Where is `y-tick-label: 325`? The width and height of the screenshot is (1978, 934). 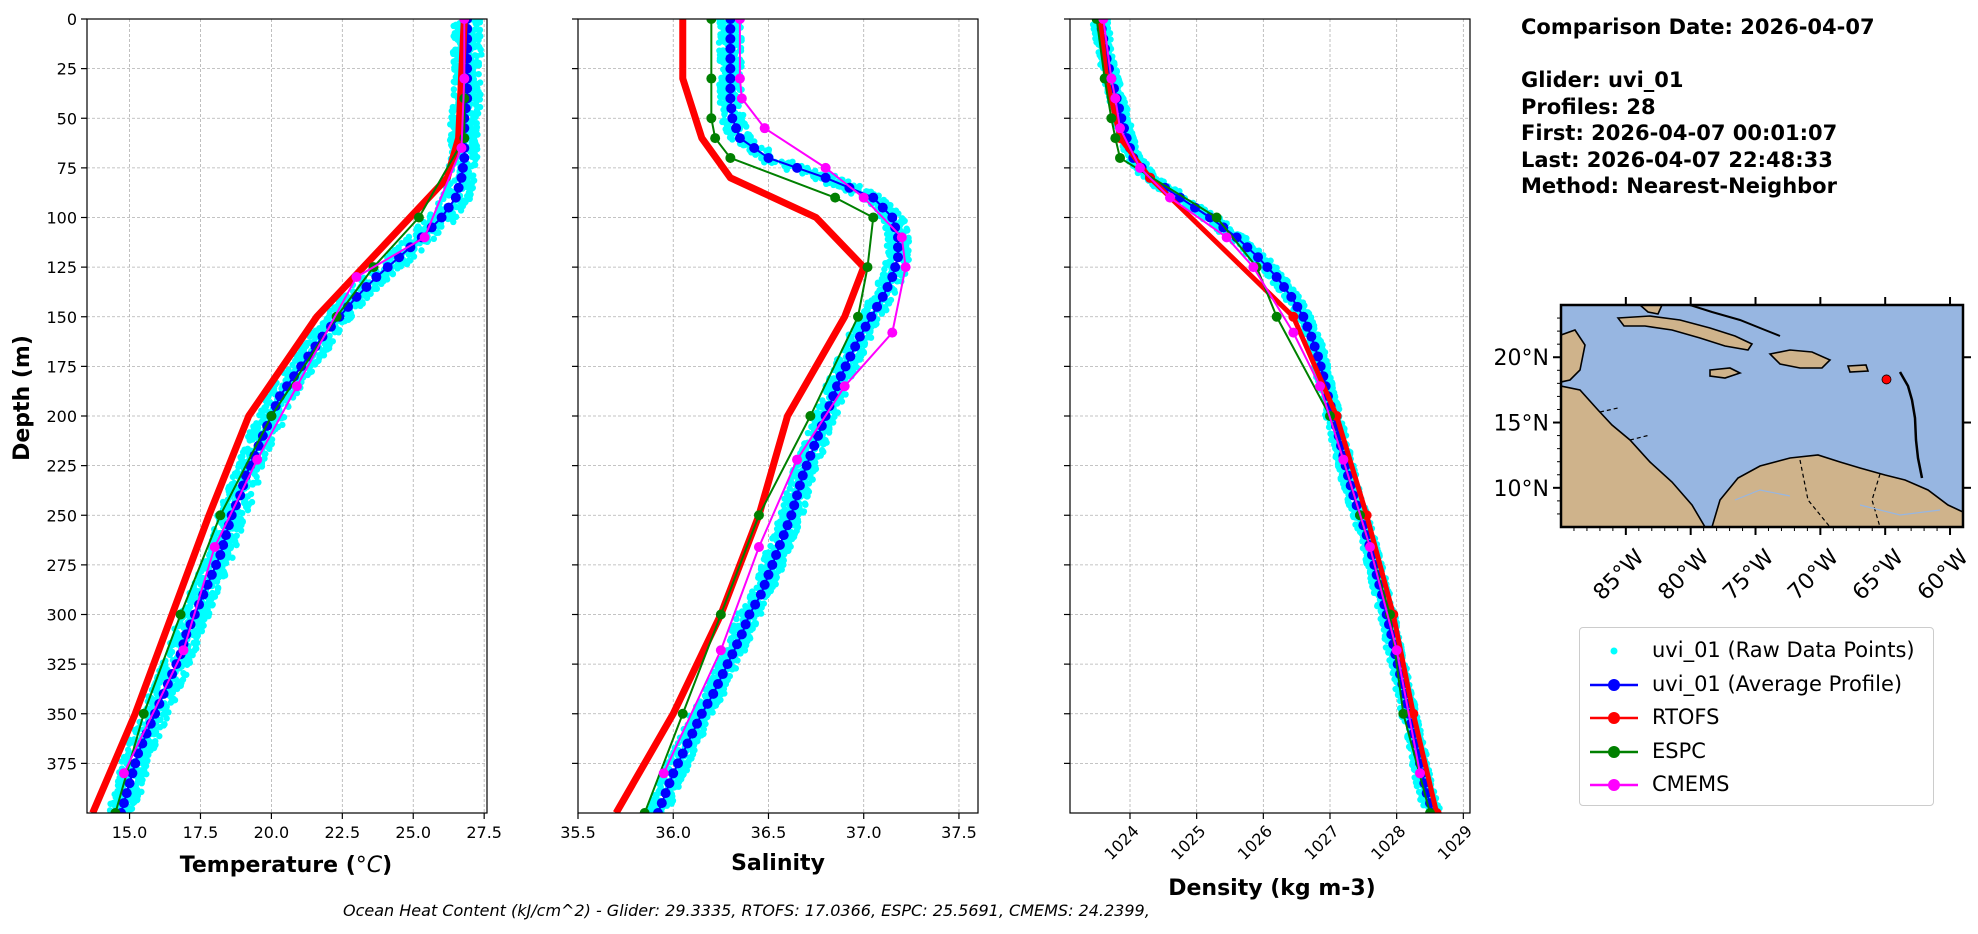 y-tick-label: 325 is located at coordinates (61, 664).